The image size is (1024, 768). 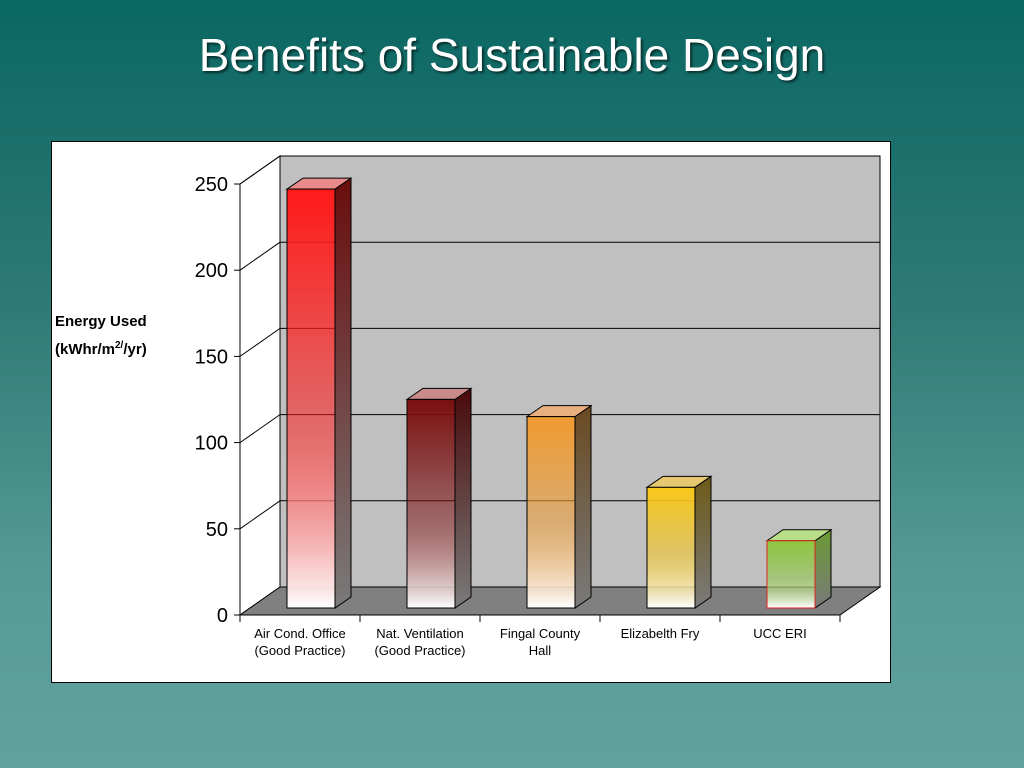 What do you see at coordinates (779, 633) in the screenshot?
I see `x-tick-label: UCC ERI` at bounding box center [779, 633].